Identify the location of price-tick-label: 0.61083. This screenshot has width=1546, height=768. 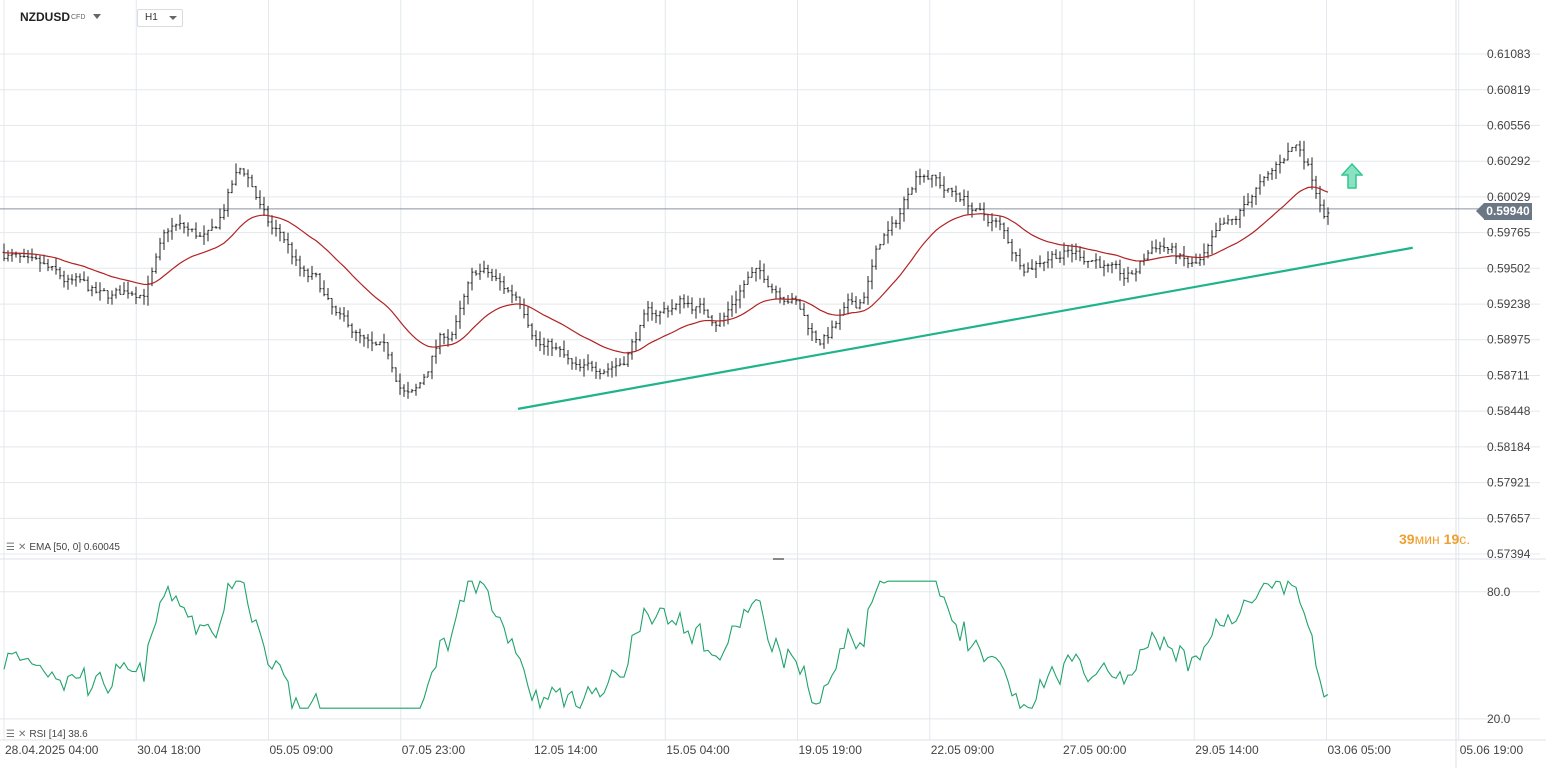
(1509, 54).